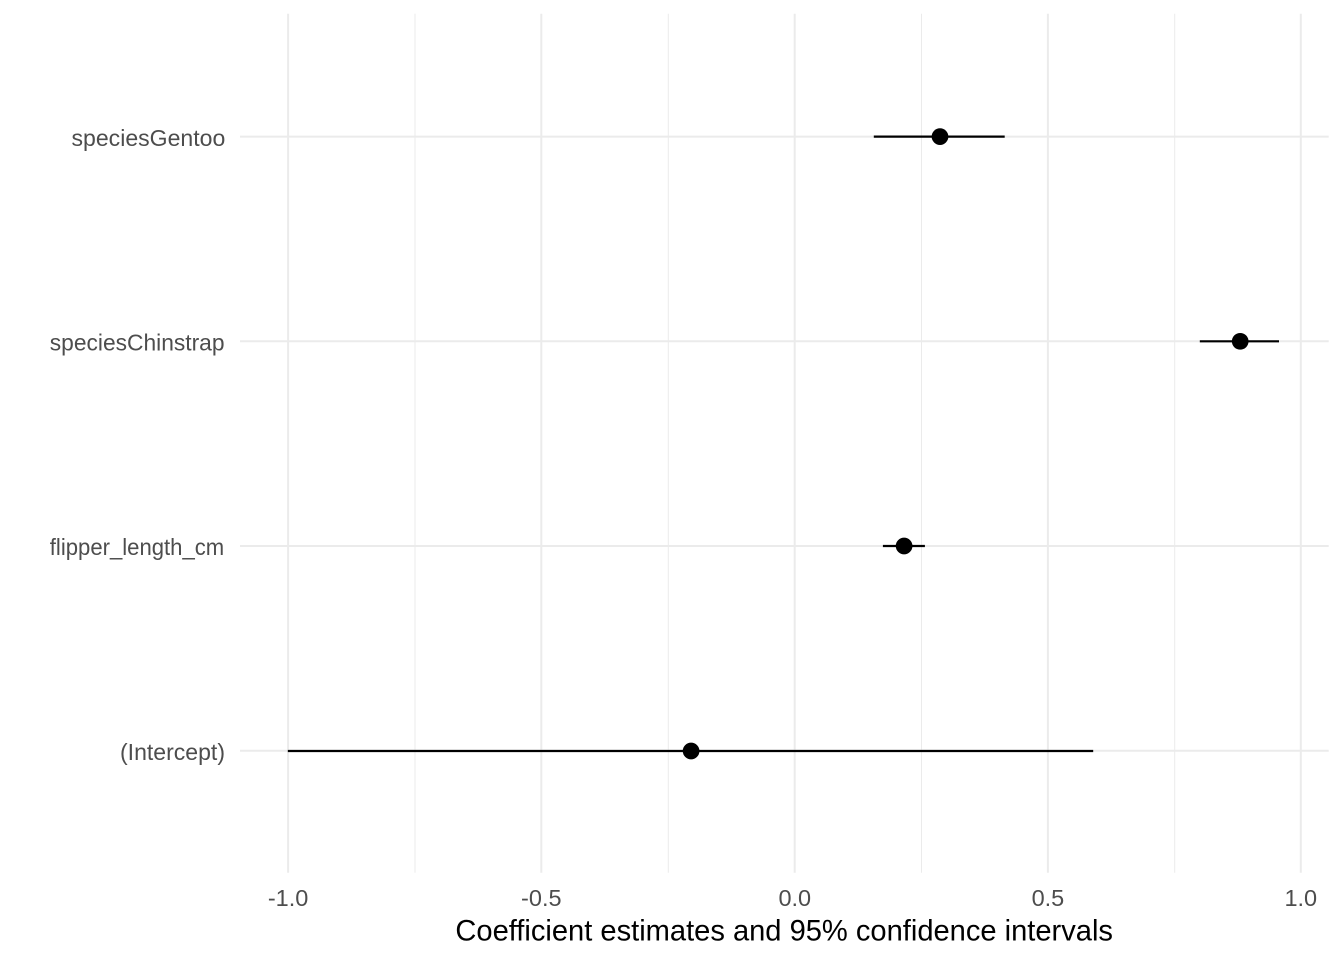 The image size is (1344, 960). I want to click on svg-text: -1.0, so click(288, 898).